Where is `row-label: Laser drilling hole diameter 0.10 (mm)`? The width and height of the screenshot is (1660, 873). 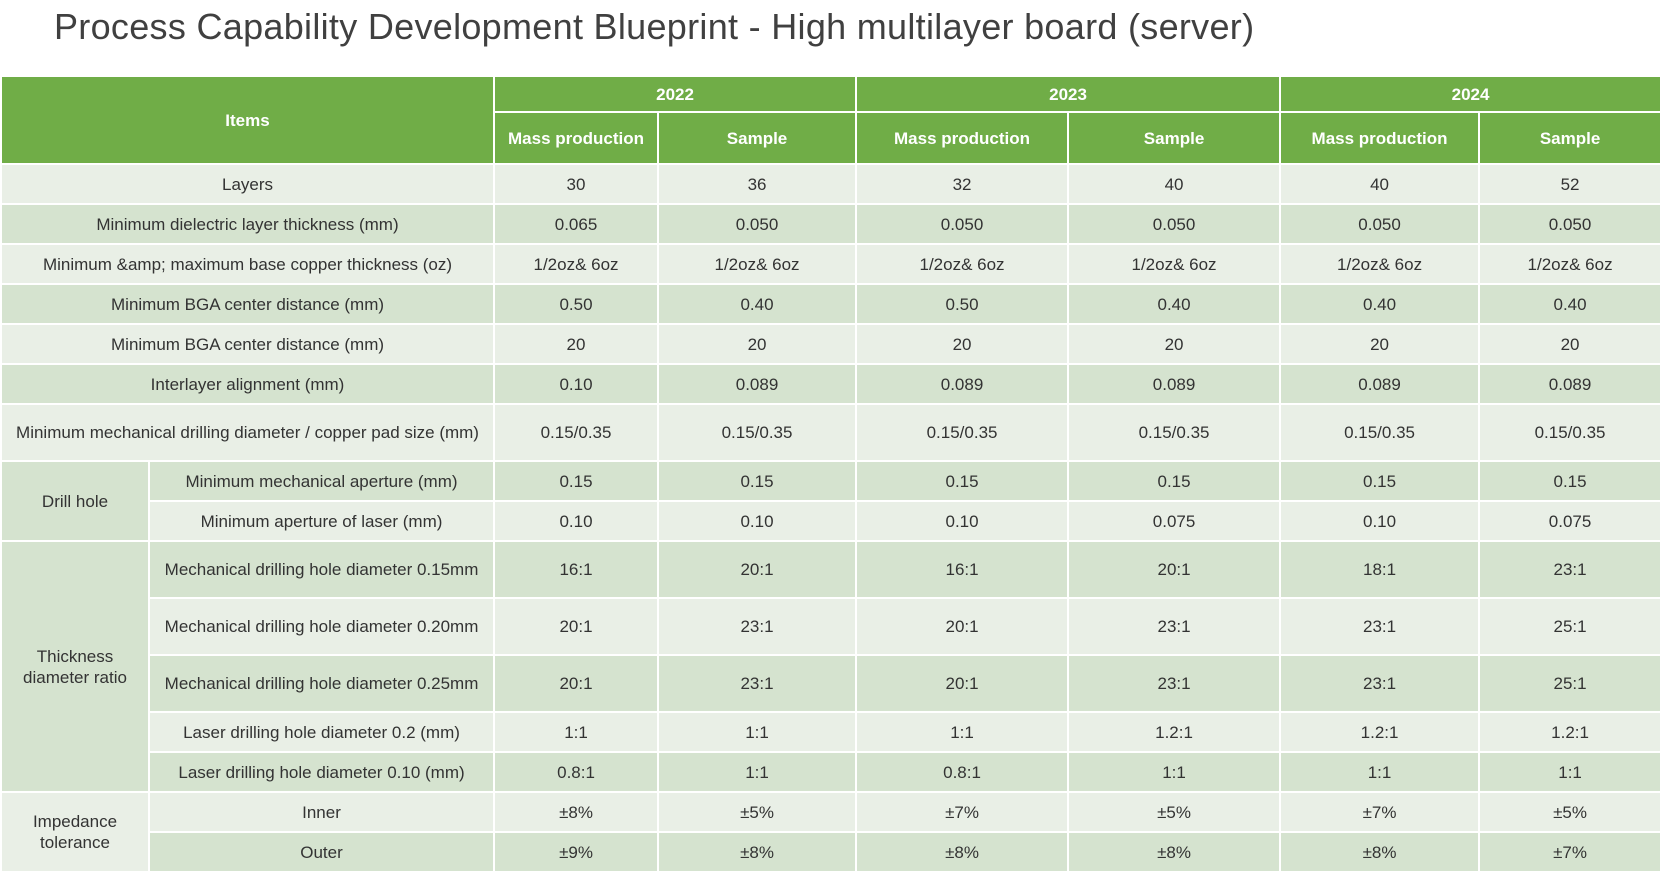 row-label: Laser drilling hole diameter 0.10 (mm) is located at coordinates (321, 772).